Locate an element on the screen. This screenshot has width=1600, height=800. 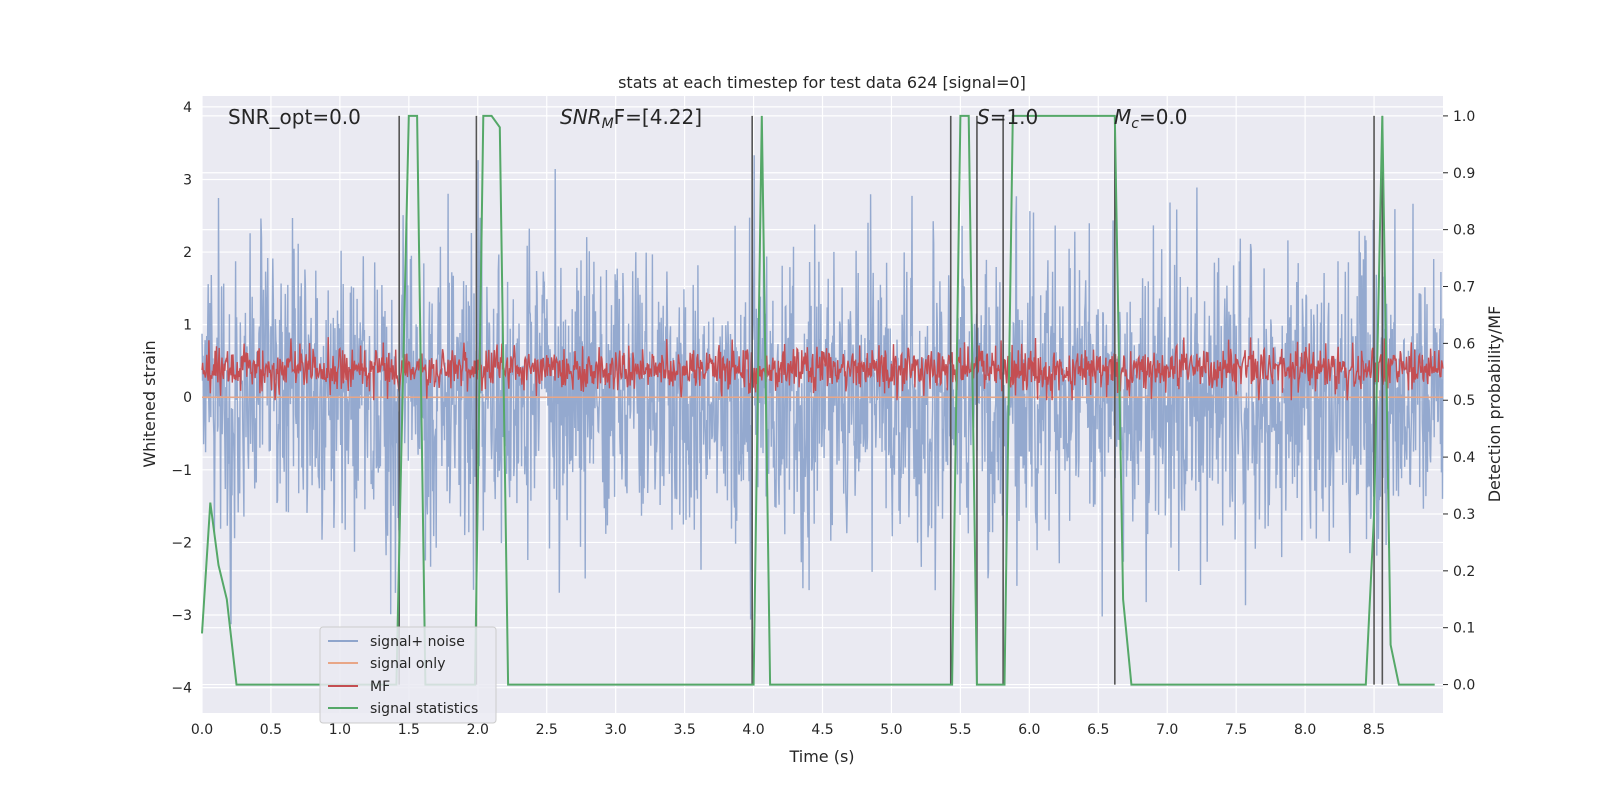
y2-tick-label: 0.9 is located at coordinates (1464, 174).